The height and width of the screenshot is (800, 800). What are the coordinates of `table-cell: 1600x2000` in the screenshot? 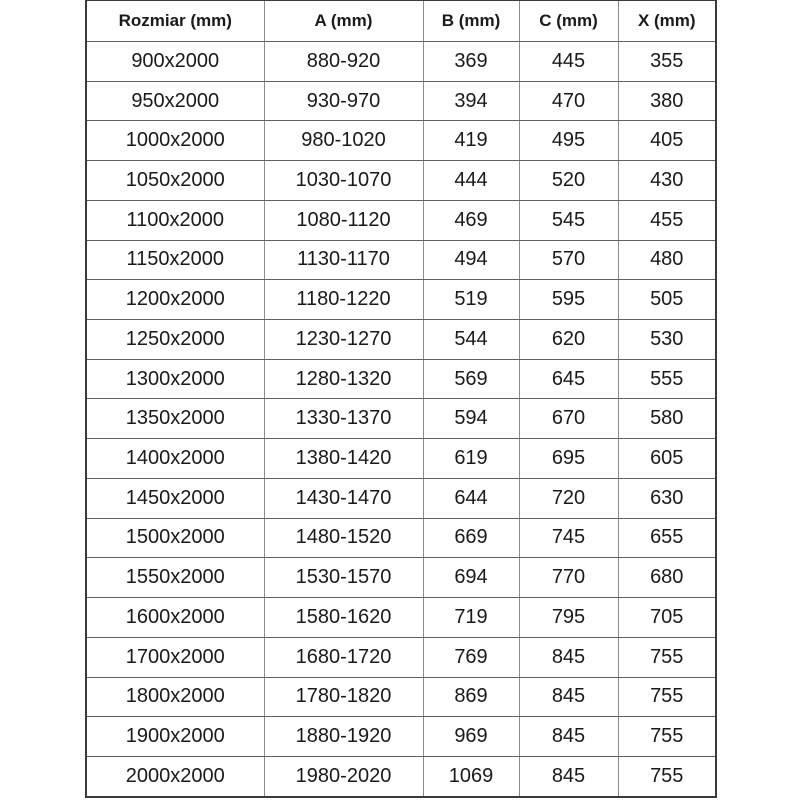 It's located at (175, 617).